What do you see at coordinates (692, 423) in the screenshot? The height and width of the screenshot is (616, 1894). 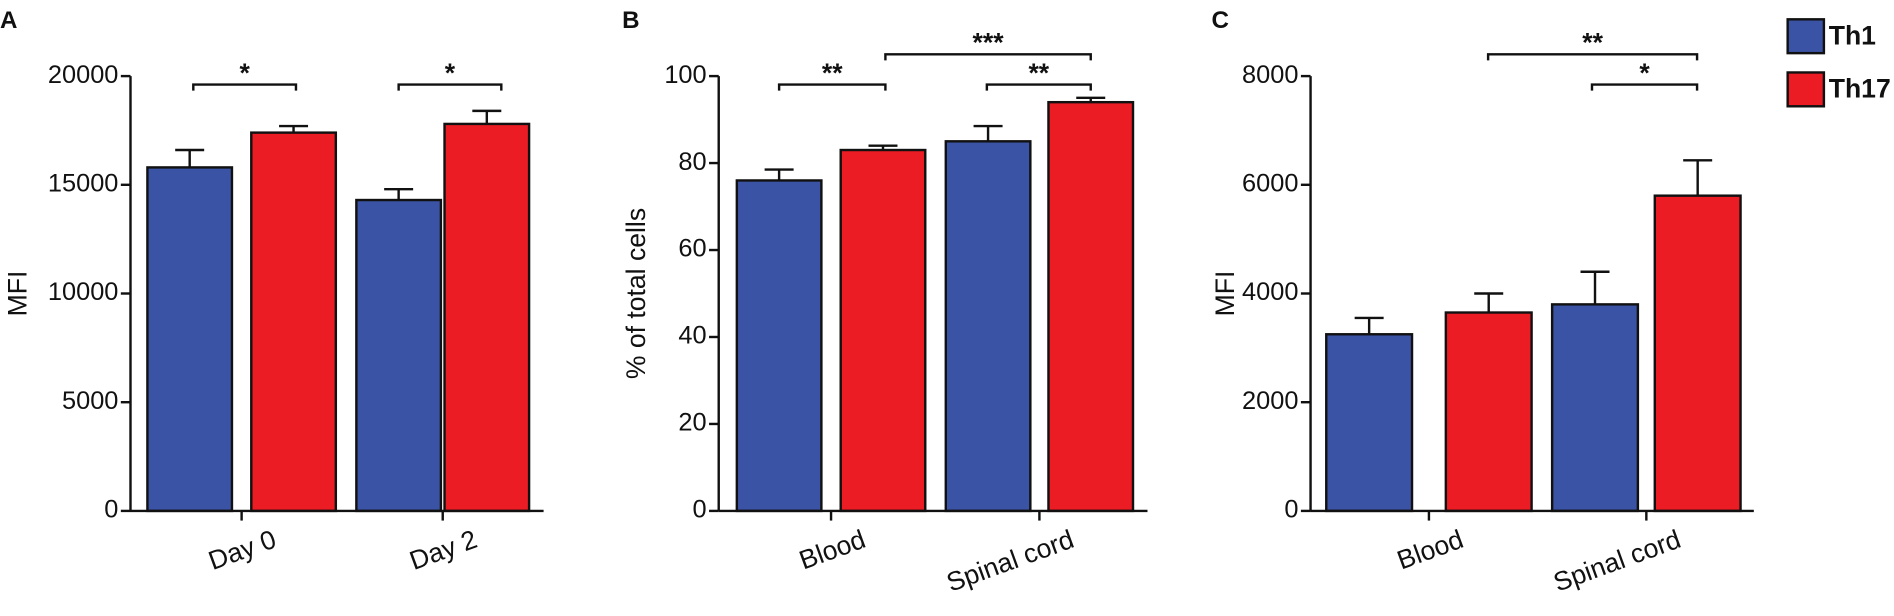 I see `y-tick-label: 20` at bounding box center [692, 423].